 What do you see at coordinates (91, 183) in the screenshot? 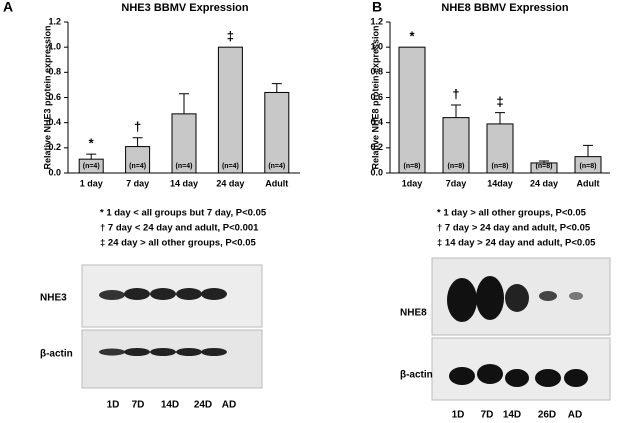
I see `x-tick-label: 1 day` at bounding box center [91, 183].